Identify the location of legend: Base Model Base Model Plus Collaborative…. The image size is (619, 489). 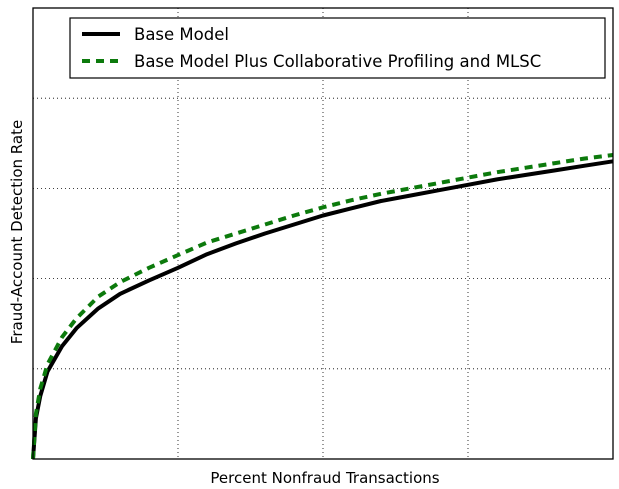
(337, 48).